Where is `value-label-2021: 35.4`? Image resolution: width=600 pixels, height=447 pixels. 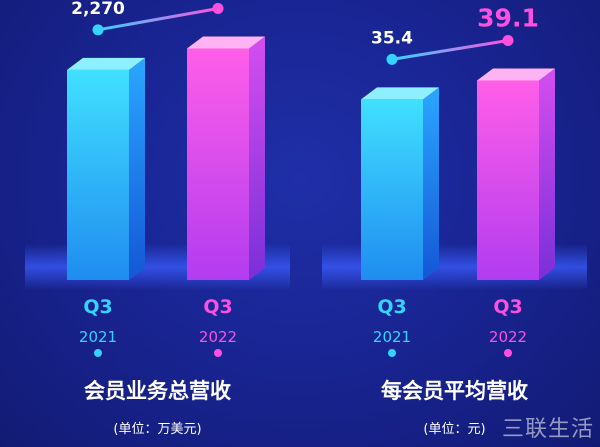 value-label-2021: 35.4 is located at coordinates (392, 38).